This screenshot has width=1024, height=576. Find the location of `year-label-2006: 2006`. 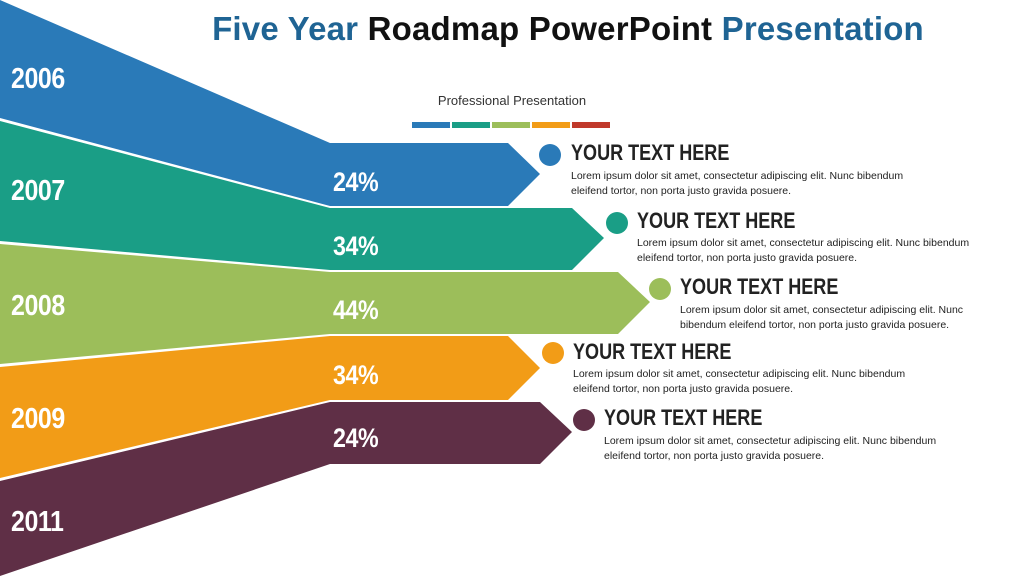

year-label-2006: 2006 is located at coordinates (38, 79).